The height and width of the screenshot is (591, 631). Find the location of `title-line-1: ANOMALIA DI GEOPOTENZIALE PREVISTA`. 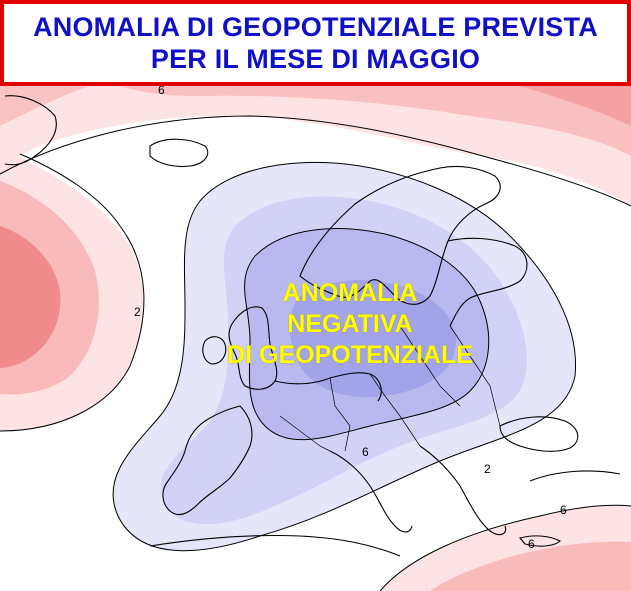

title-line-1: ANOMALIA DI GEOPOTENZIALE PREVISTA is located at coordinates (315, 27).